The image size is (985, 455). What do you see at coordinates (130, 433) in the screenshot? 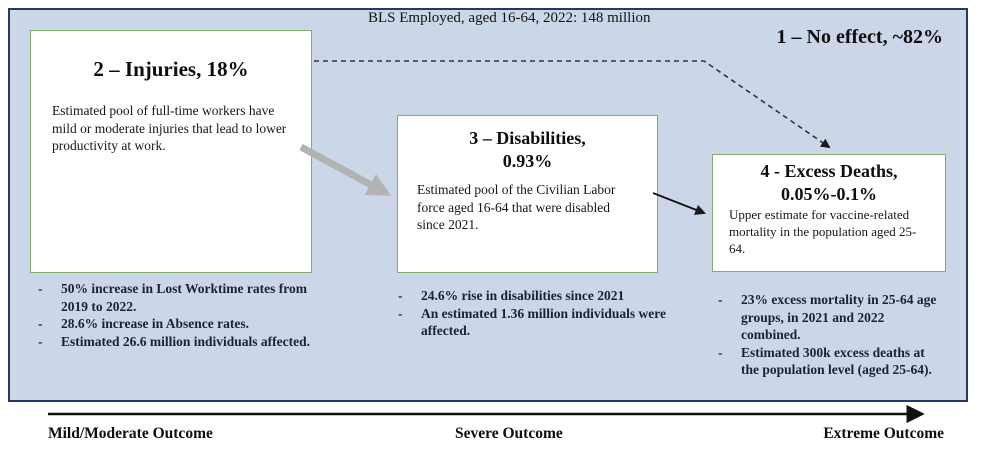
I see `axis-label-mild-moderate: Mild/Moderate Outcome` at bounding box center [130, 433].